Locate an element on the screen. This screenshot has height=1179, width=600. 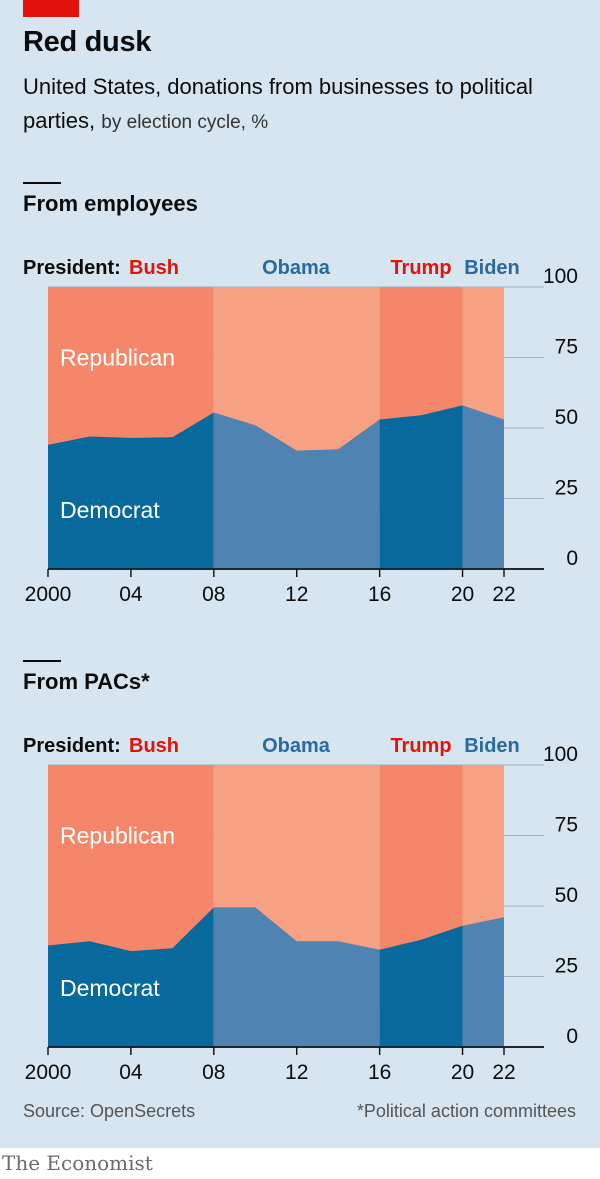
source-note: Source: OpenSecrets is located at coordinates (109, 1111).